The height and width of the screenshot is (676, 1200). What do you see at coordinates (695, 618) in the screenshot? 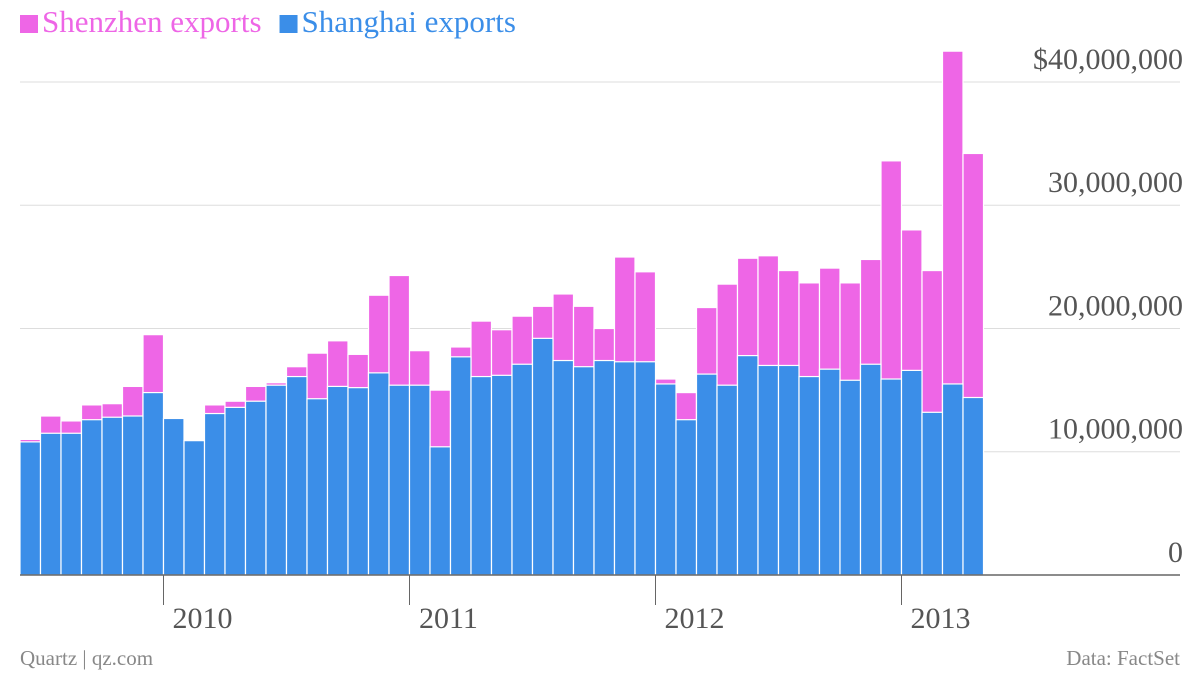
I see `x-tick-label: 2012` at bounding box center [695, 618].